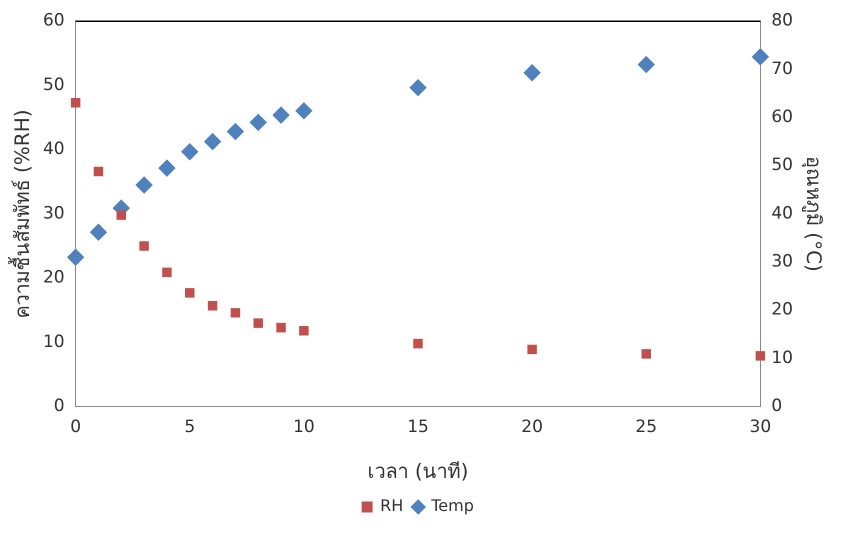 The width and height of the screenshot is (846, 533). What do you see at coordinates (190, 427) in the screenshot?
I see `x-tick-label: 5` at bounding box center [190, 427].